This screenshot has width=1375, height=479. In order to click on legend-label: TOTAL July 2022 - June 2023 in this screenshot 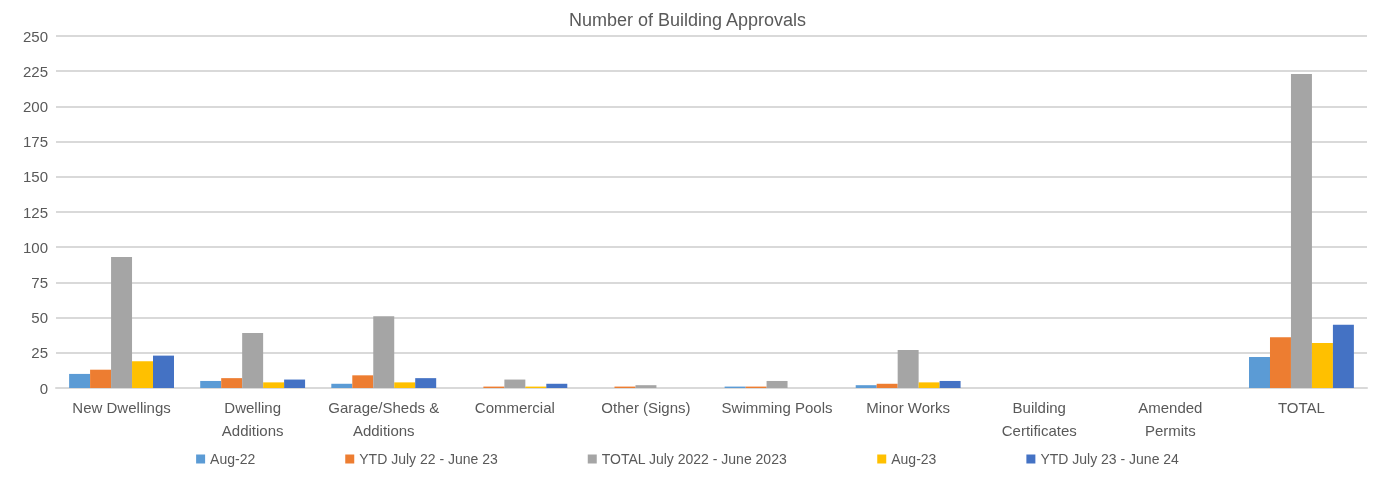, I will do `click(694, 459)`.